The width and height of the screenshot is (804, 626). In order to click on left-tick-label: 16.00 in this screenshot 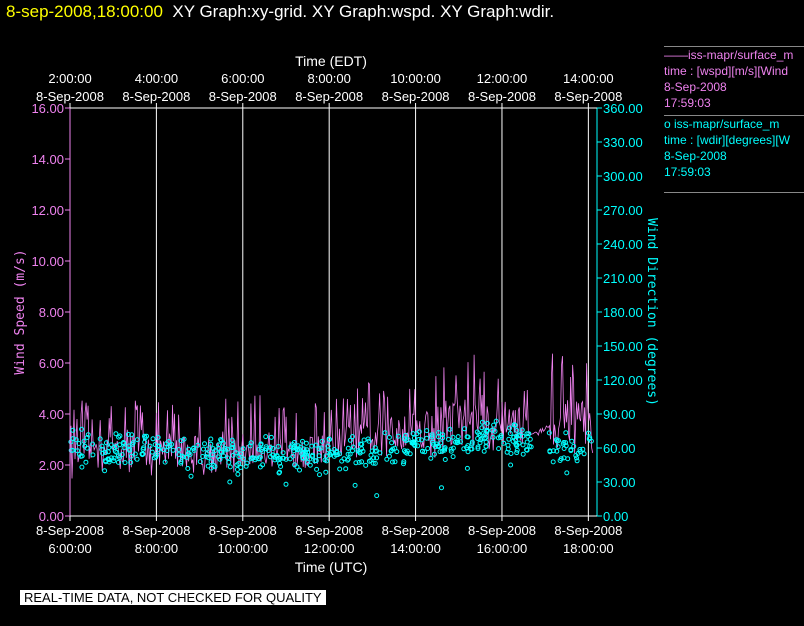, I will do `click(47, 108)`.